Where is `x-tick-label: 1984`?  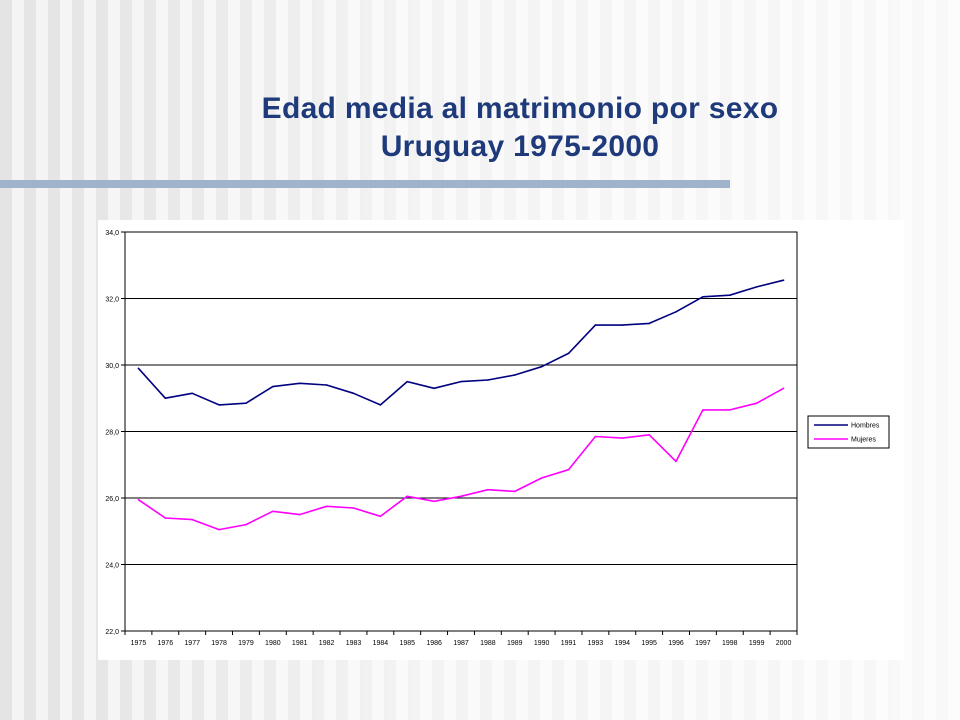
x-tick-label: 1984 is located at coordinates (381, 643).